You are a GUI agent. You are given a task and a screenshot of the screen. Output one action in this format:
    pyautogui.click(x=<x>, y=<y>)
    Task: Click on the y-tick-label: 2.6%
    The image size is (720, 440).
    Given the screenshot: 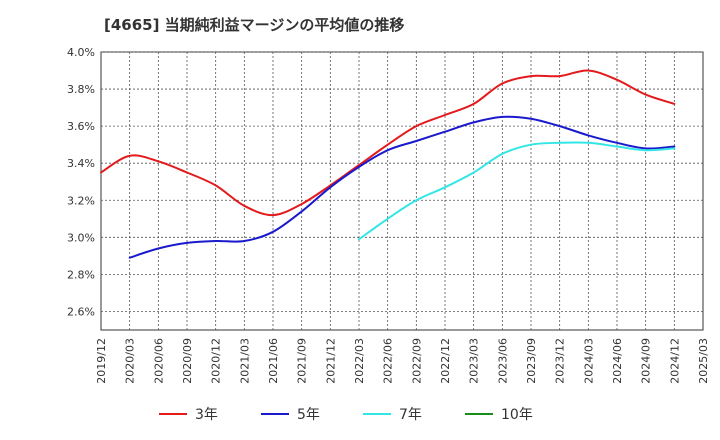 What is the action you would take?
    pyautogui.click(x=81, y=311)
    